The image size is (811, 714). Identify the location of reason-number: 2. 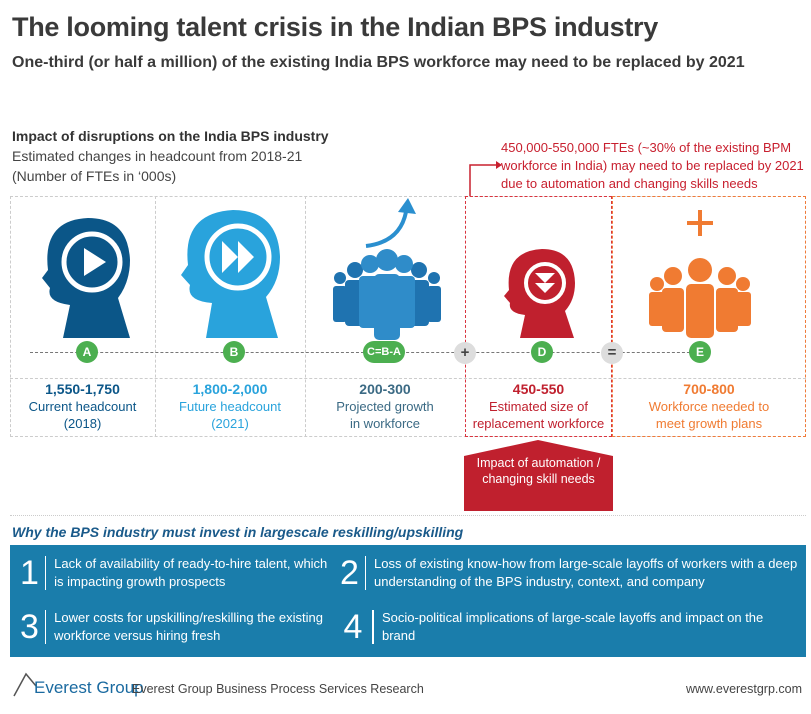
(349, 573).